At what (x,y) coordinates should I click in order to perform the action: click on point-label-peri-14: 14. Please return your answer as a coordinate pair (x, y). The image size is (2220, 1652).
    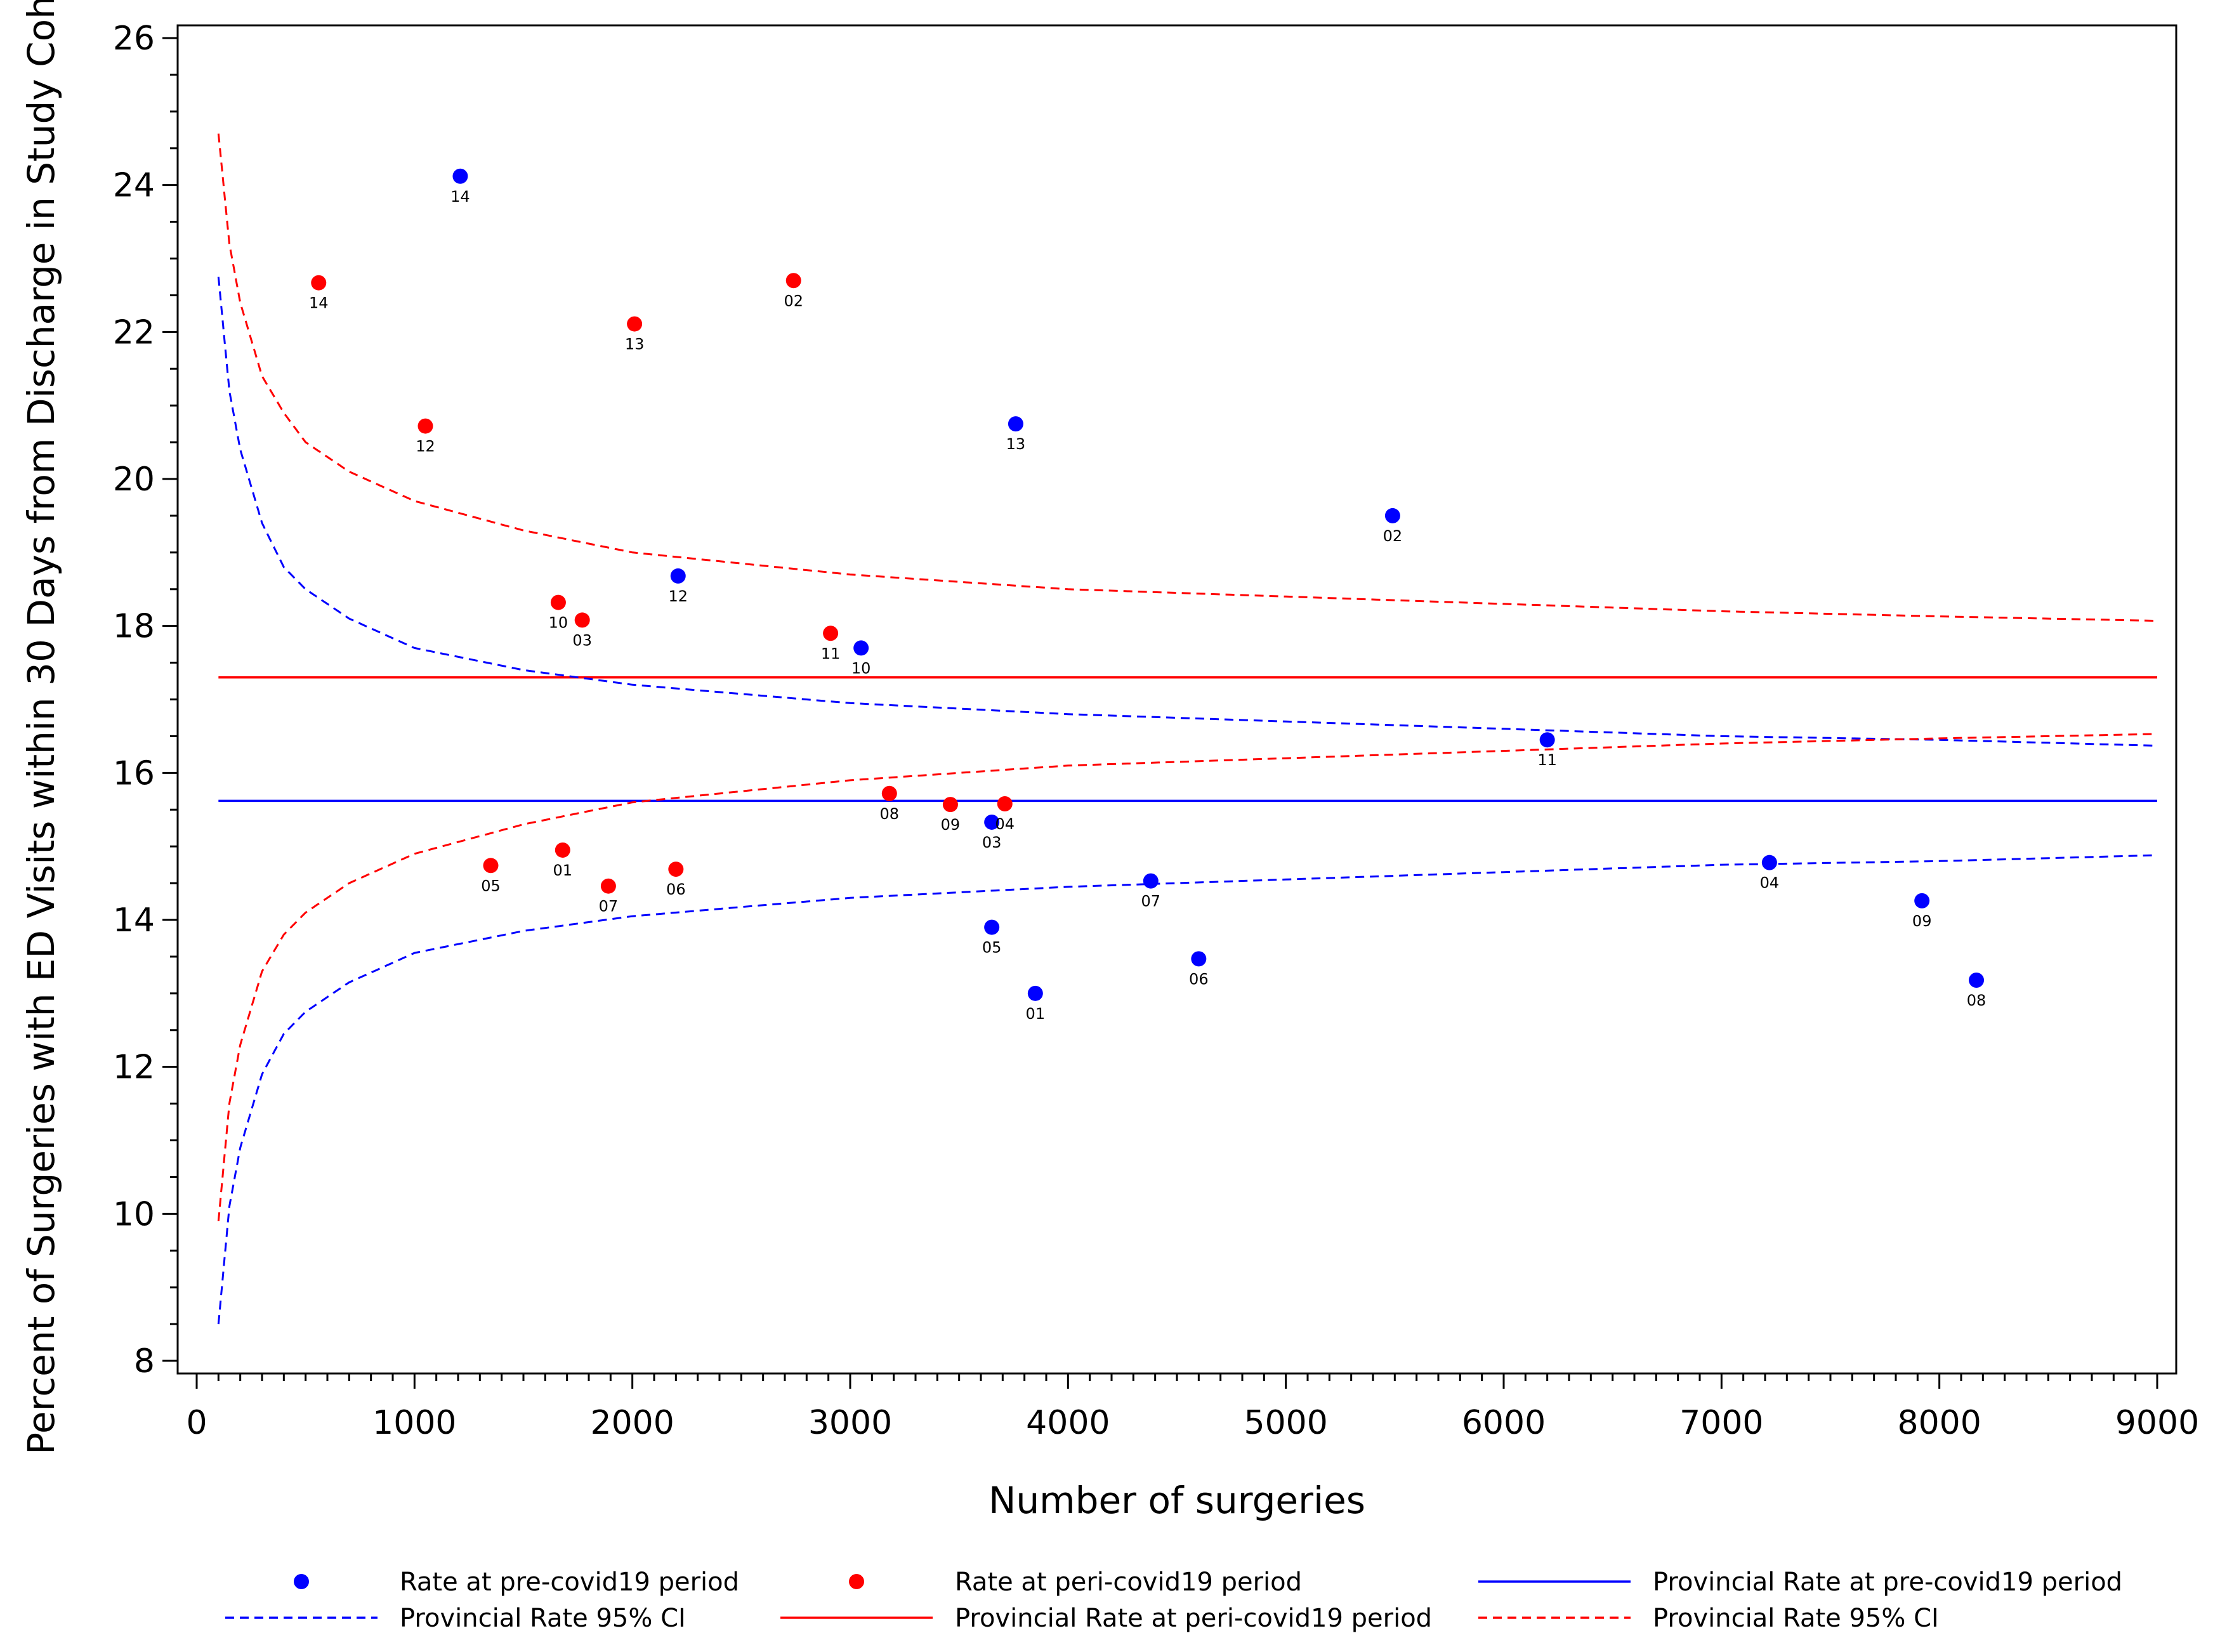
    Looking at the image, I should click on (319, 303).